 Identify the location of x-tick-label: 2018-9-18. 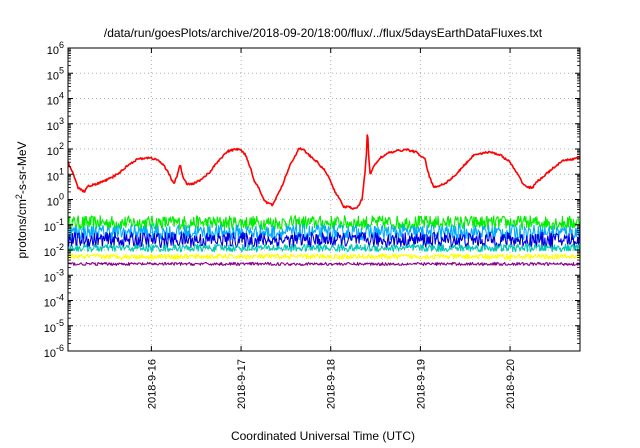
(332, 384).